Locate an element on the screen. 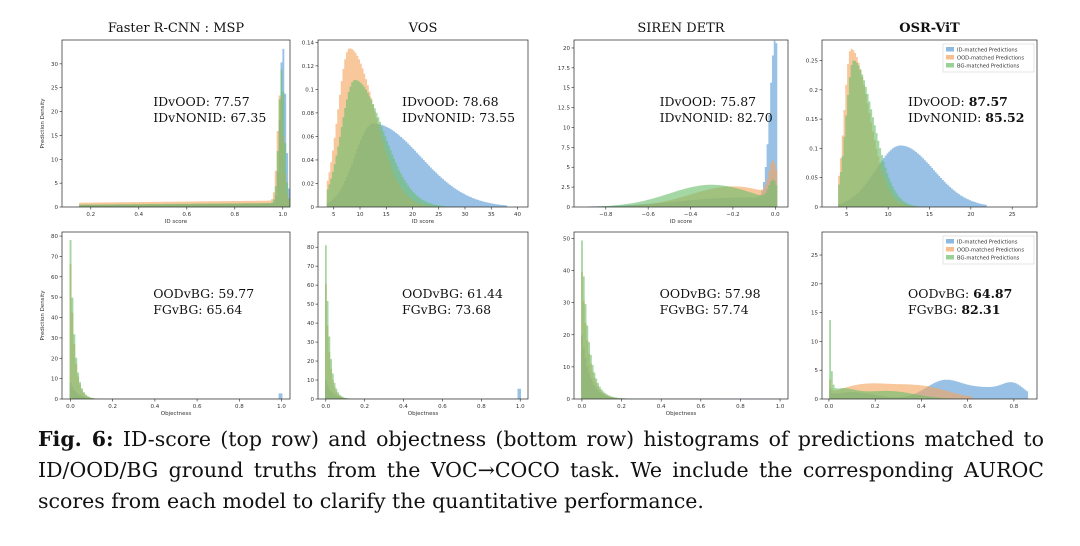 The image size is (1080, 546). auroc-value: 67.35 is located at coordinates (248, 117).